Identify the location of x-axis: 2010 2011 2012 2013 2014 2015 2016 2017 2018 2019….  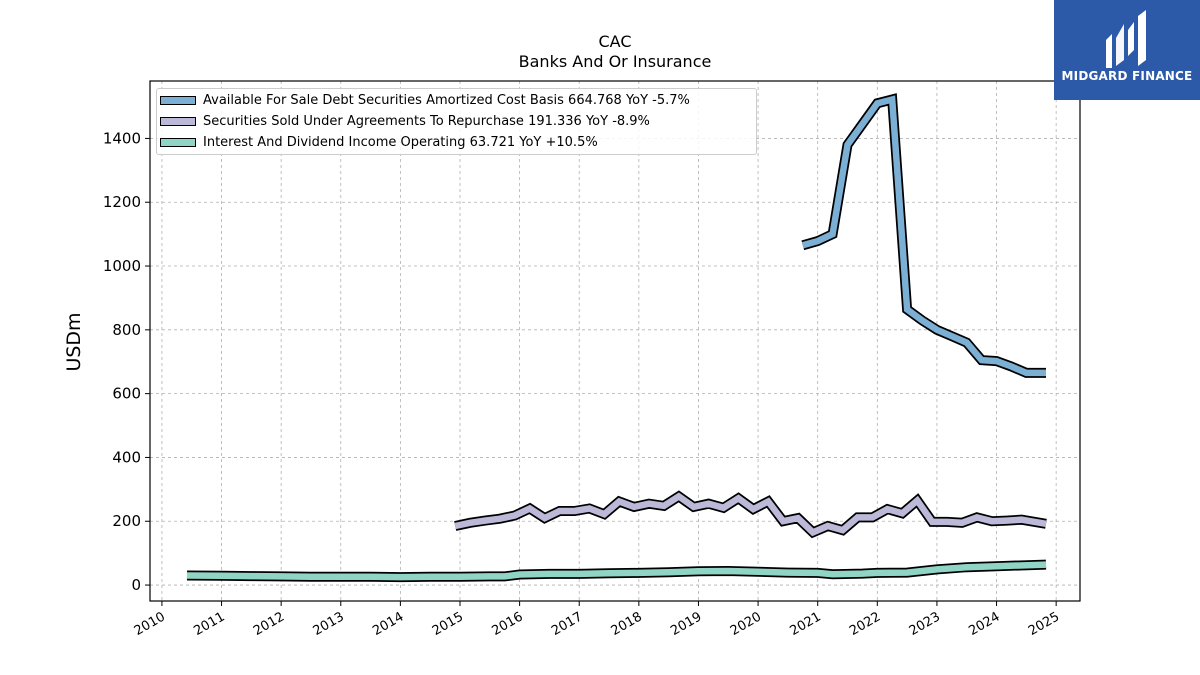
(597, 620).